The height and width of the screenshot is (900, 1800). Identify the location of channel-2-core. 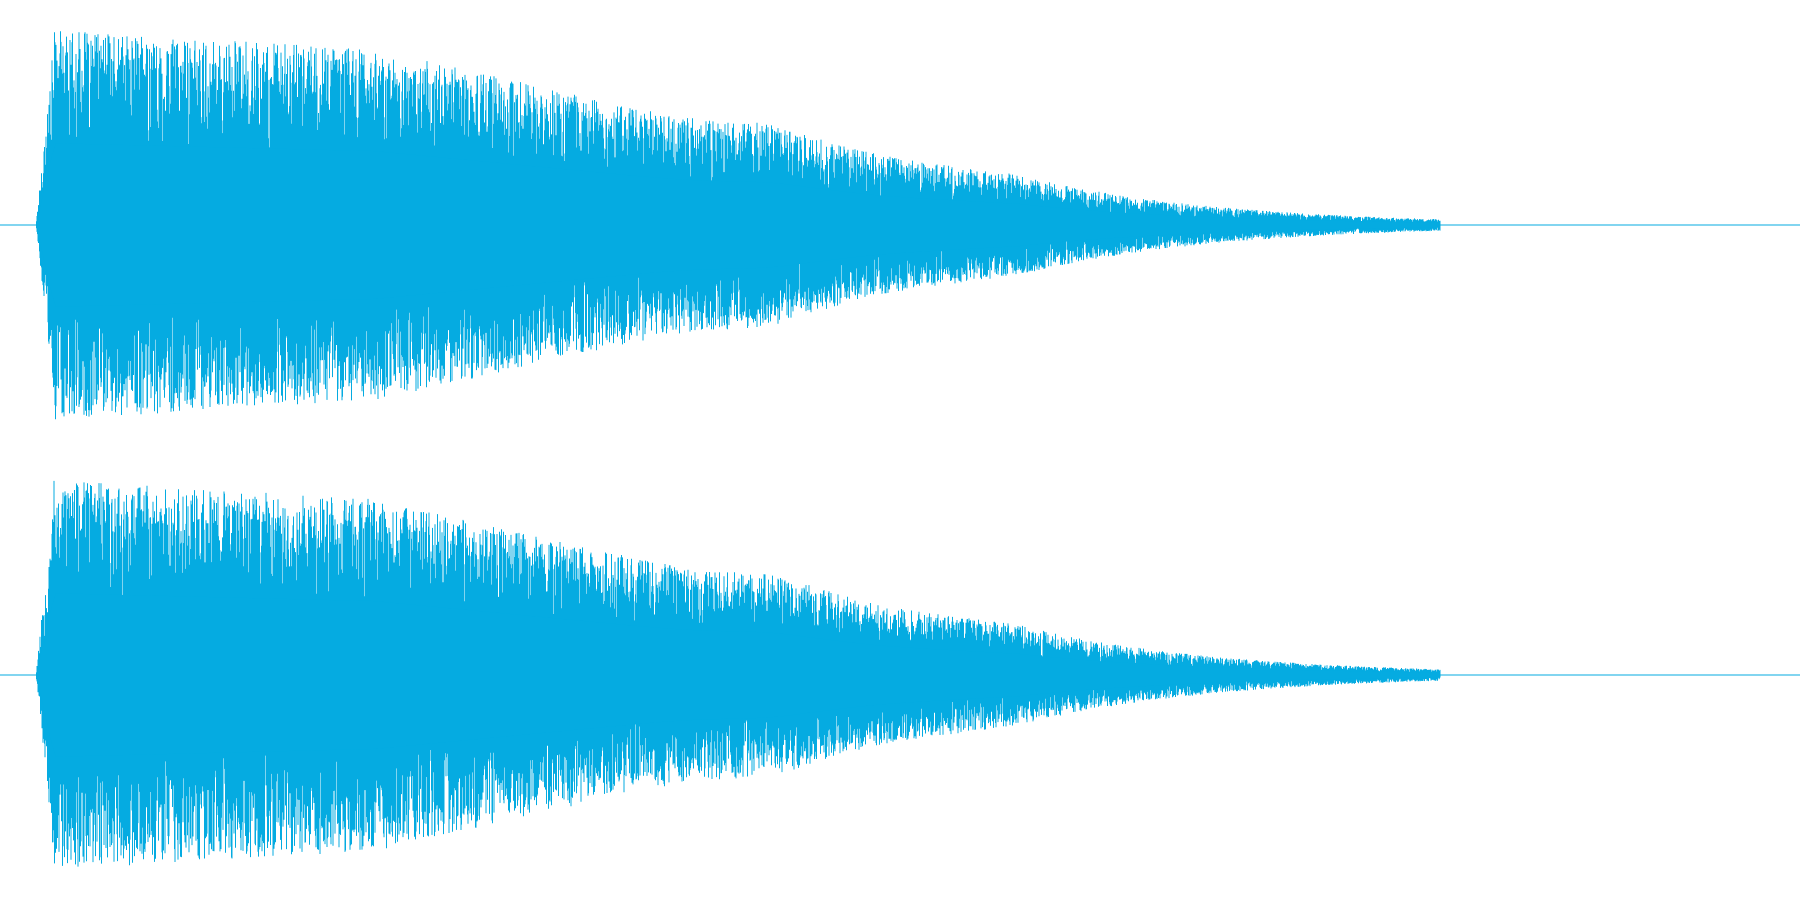
(738, 675).